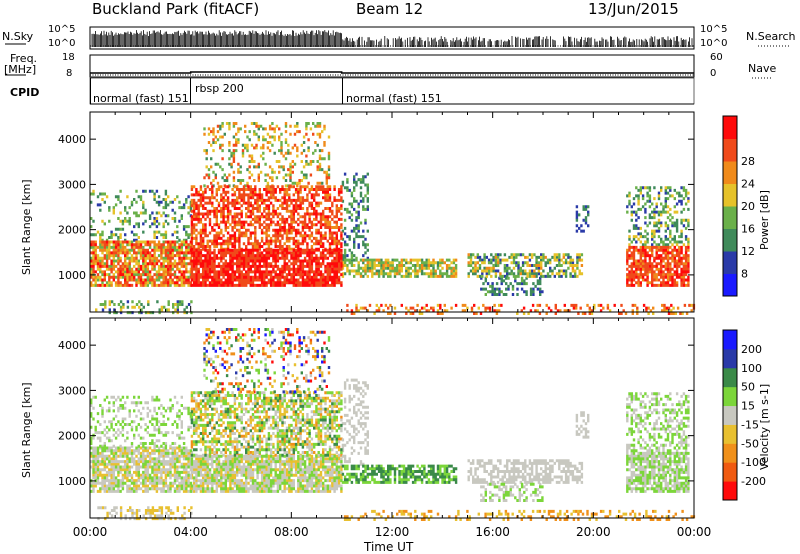 This screenshot has height=554, width=800. What do you see at coordinates (748, 387) in the screenshot?
I see `velocity-colorbar-tick-5: 50` at bounding box center [748, 387].